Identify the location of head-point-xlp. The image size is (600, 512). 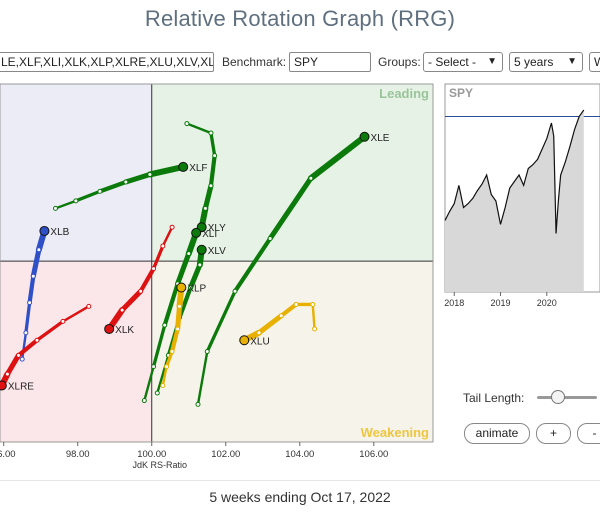
(181, 287).